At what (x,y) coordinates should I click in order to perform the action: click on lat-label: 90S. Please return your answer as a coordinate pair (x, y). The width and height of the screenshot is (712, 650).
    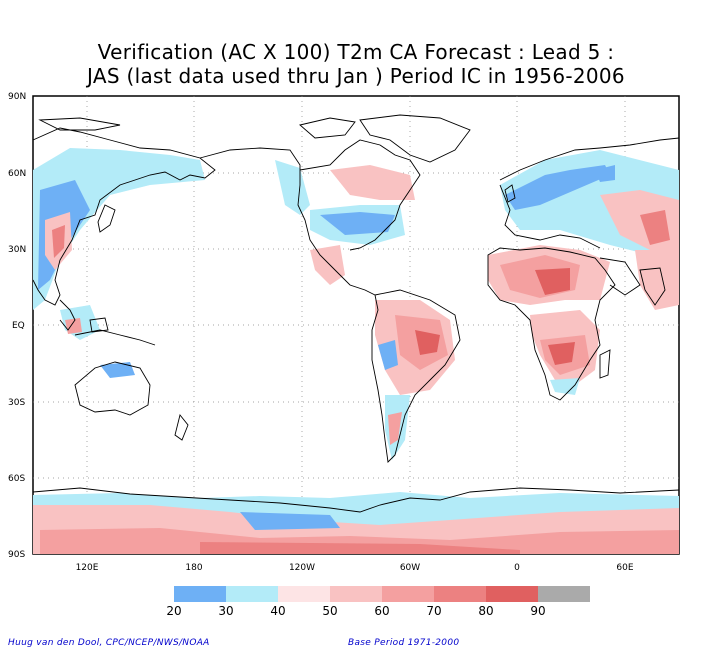
    Looking at the image, I should click on (16, 555).